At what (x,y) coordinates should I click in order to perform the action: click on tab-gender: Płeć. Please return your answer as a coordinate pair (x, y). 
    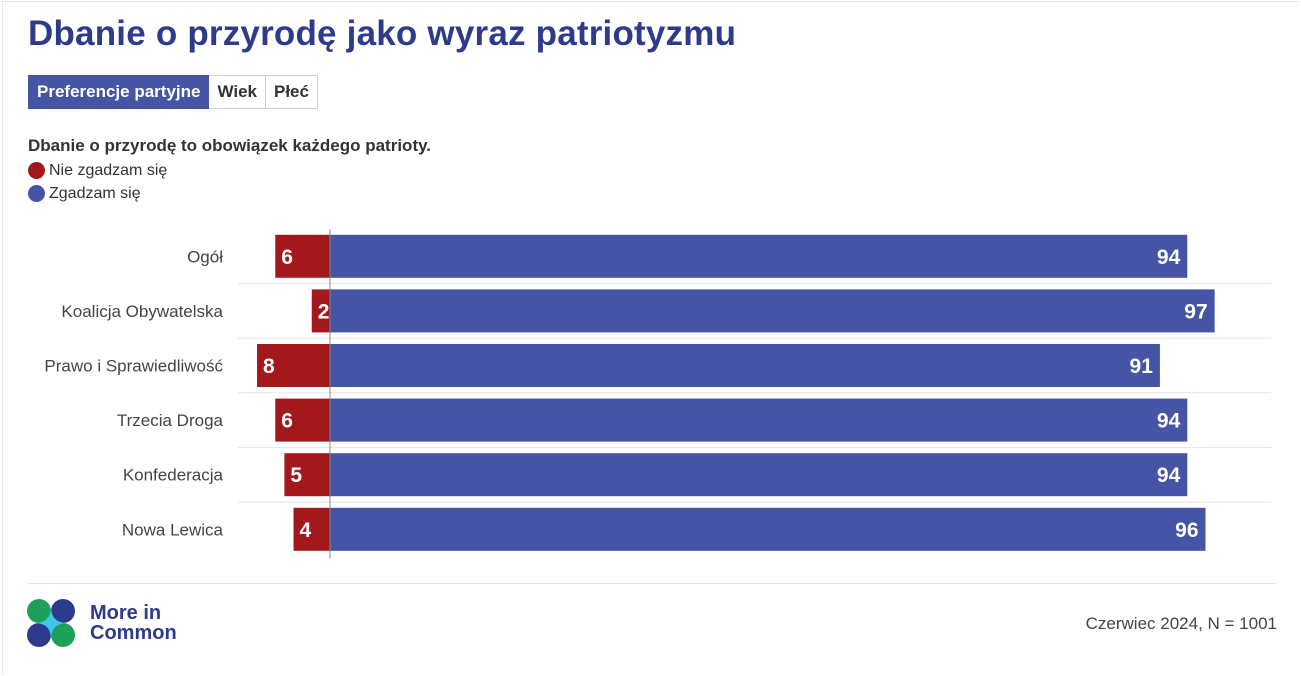
    Looking at the image, I should click on (292, 92).